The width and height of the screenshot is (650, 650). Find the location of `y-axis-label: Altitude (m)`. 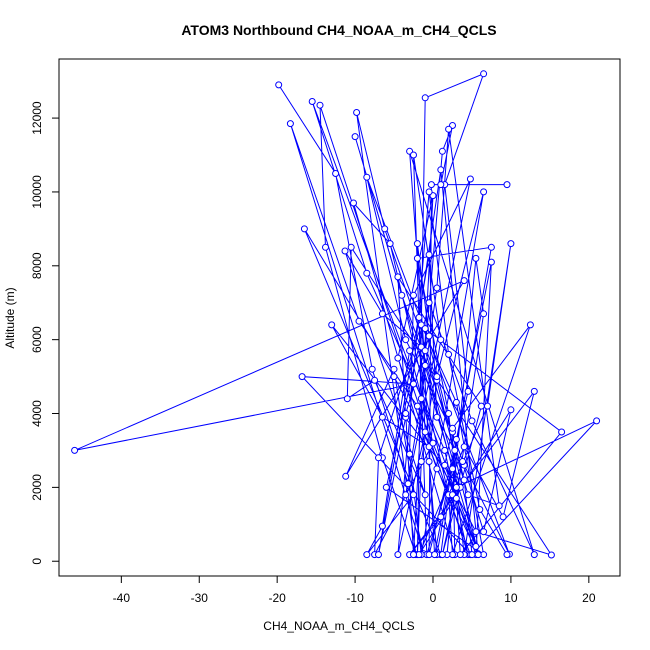

y-axis-label: Altitude (m) is located at coordinates (10, 317).